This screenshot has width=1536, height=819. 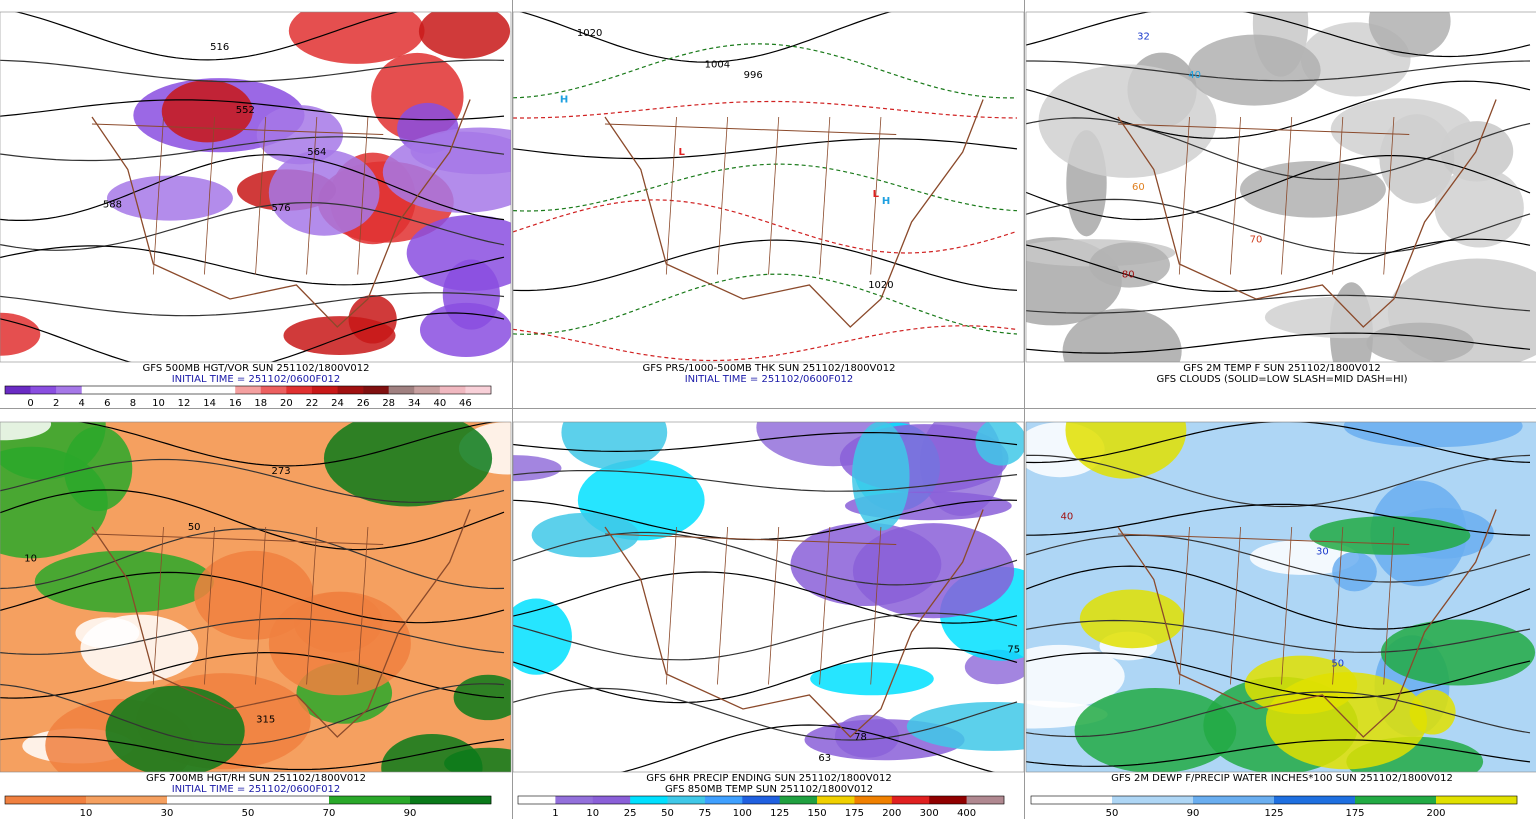 What do you see at coordinates (388, 403) in the screenshot?
I see `colorbar-label: 28` at bounding box center [388, 403].